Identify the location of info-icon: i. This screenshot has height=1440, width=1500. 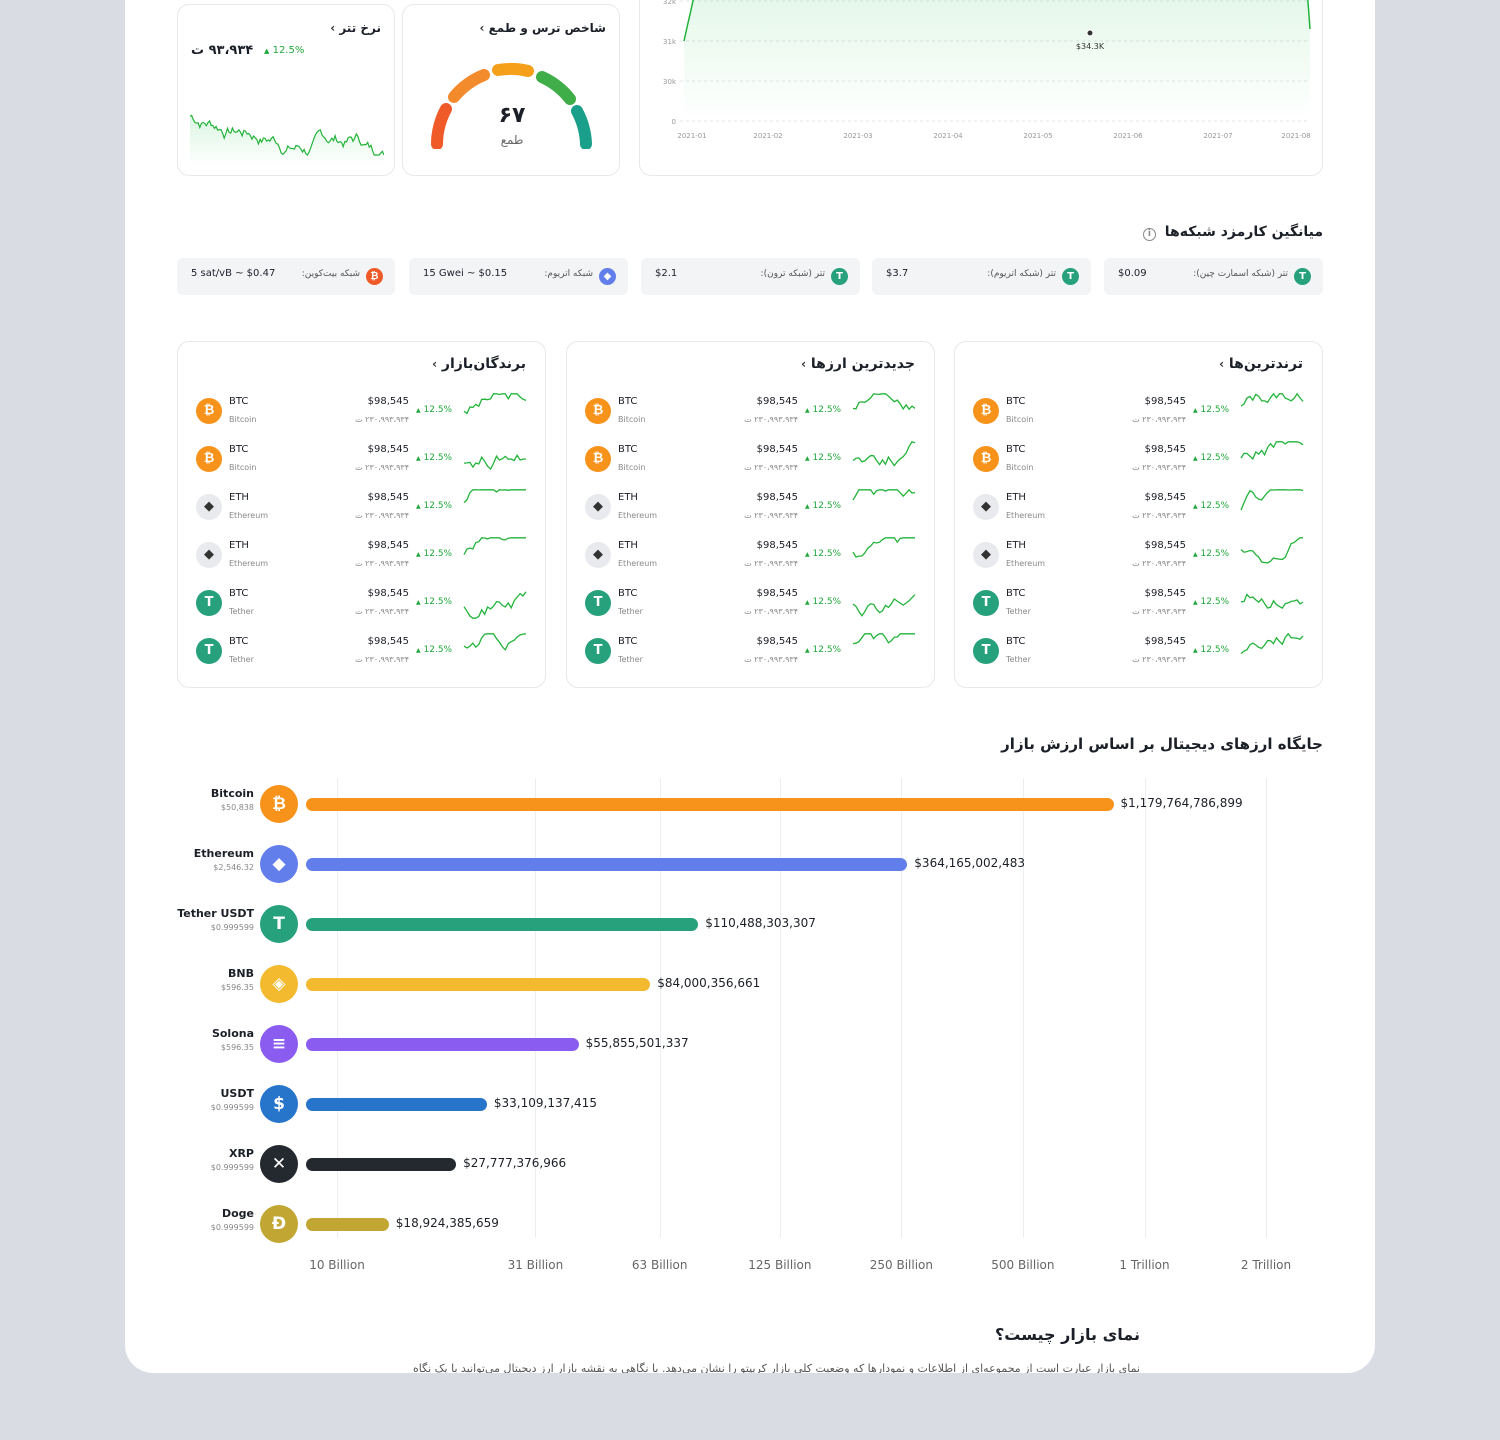
(1149, 234).